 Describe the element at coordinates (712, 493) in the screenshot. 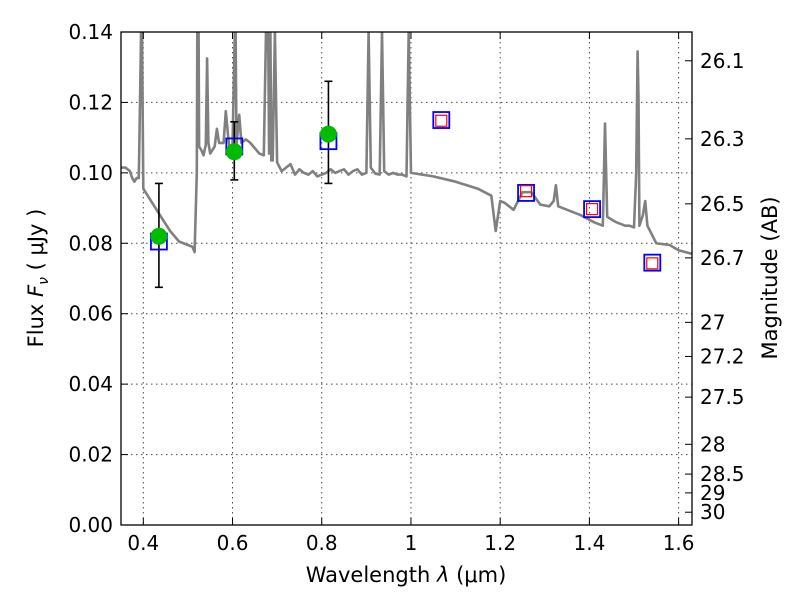

I see `y2-tick-label: 29` at that location.